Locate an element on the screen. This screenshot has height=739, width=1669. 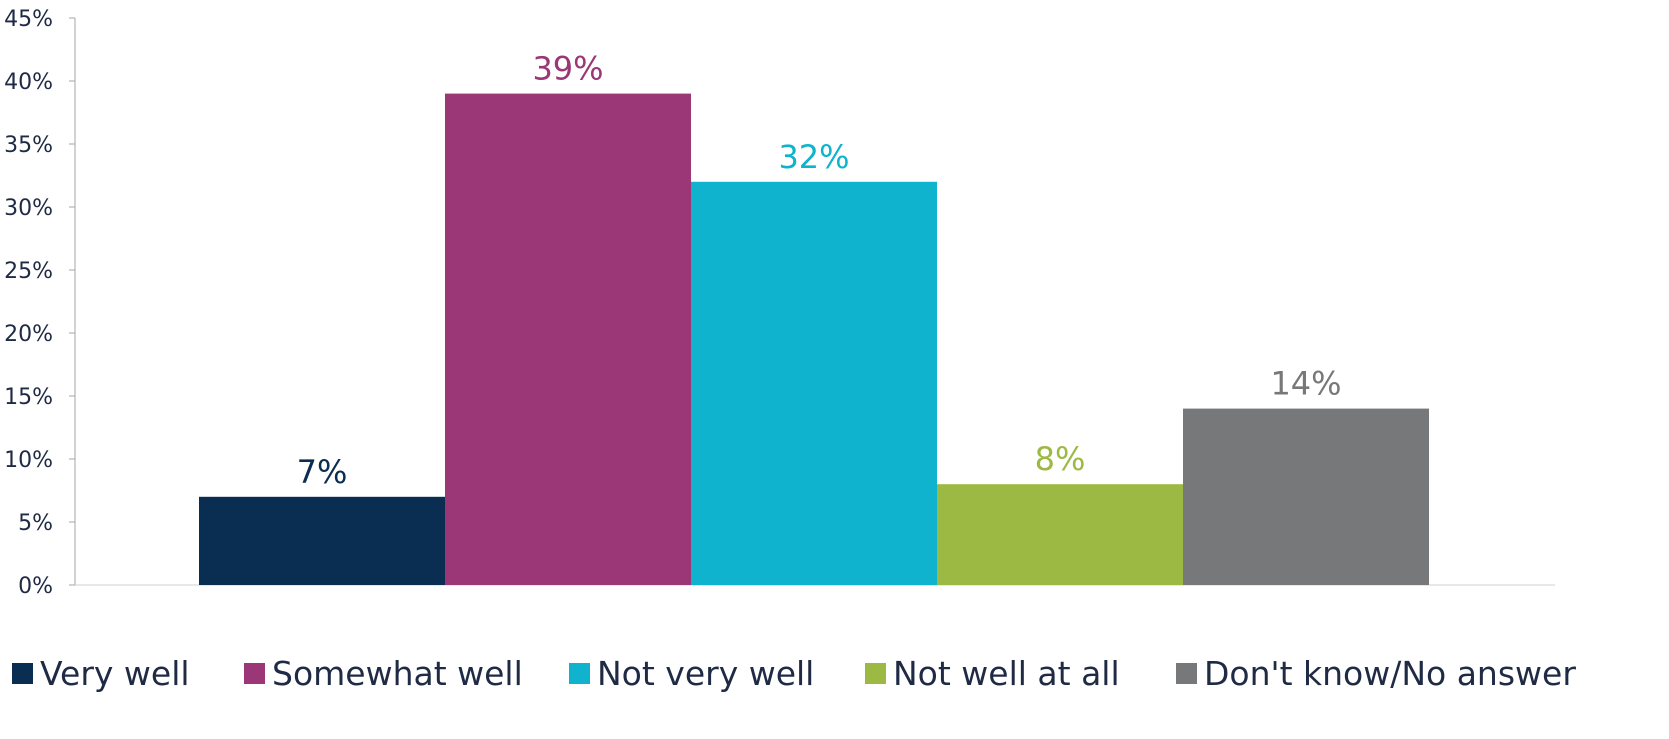
y-tick-label: 35% is located at coordinates (28, 145).